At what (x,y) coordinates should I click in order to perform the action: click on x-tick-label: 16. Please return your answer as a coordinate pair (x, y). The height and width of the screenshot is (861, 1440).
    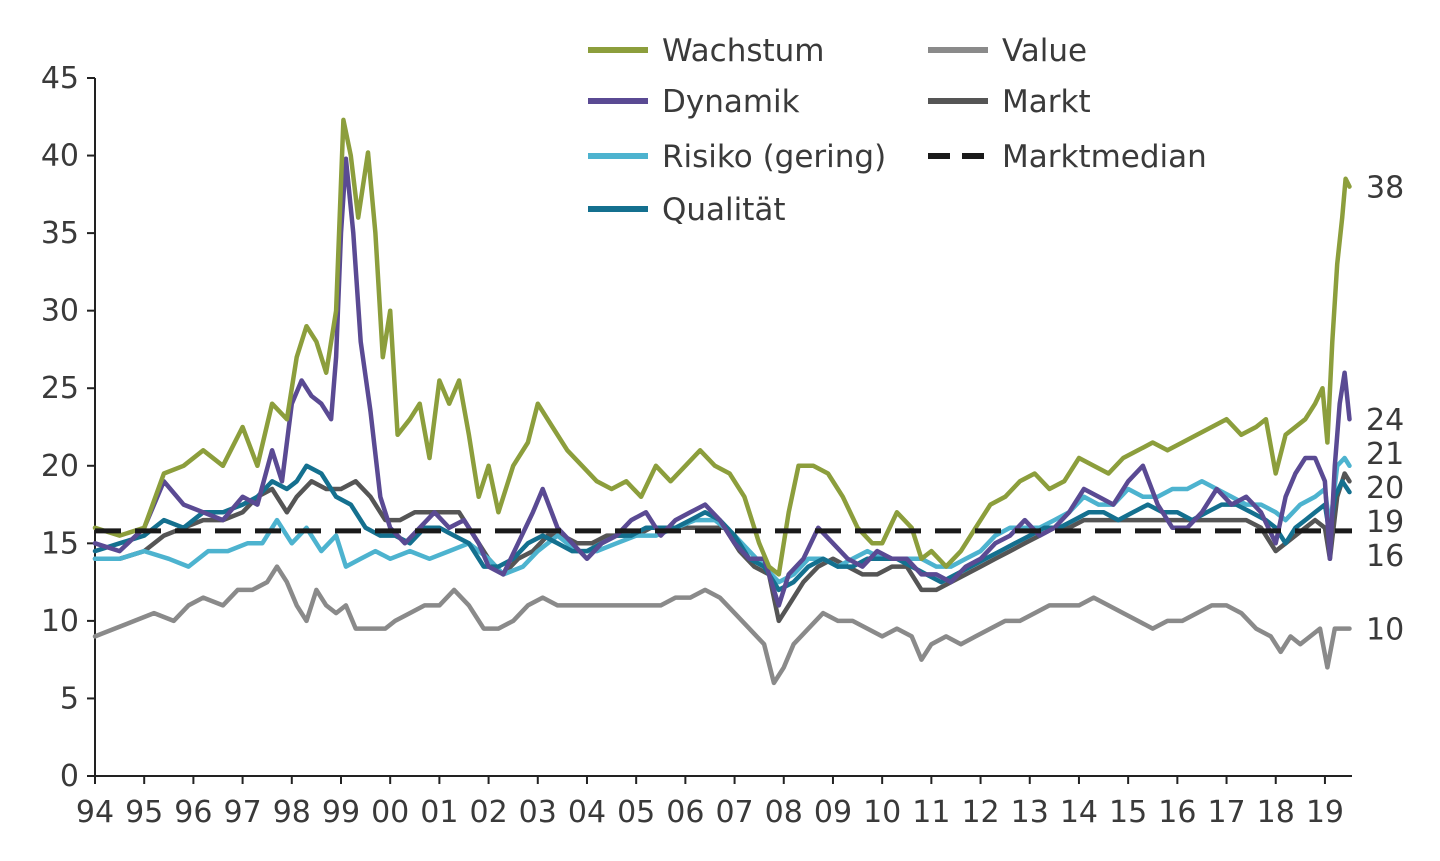
    Looking at the image, I should click on (1177, 812).